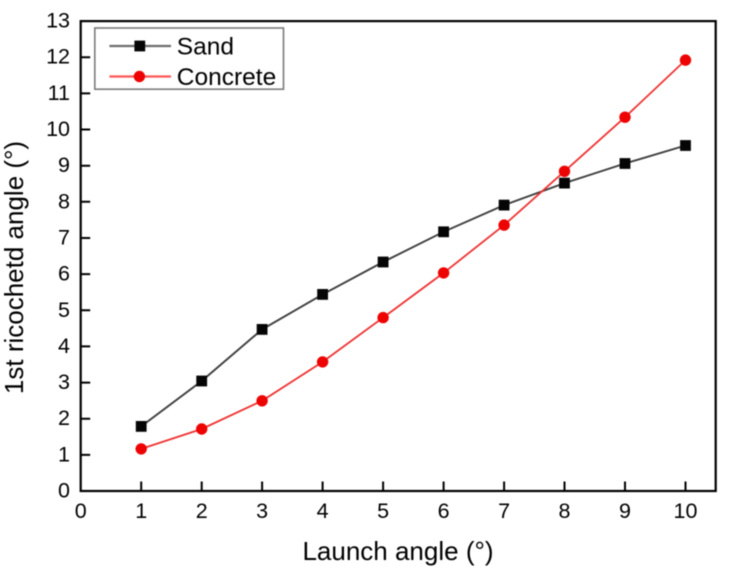 The height and width of the screenshot is (578, 738). Describe the element at coordinates (58, 21) in the screenshot. I see `svg-text: 13` at that location.